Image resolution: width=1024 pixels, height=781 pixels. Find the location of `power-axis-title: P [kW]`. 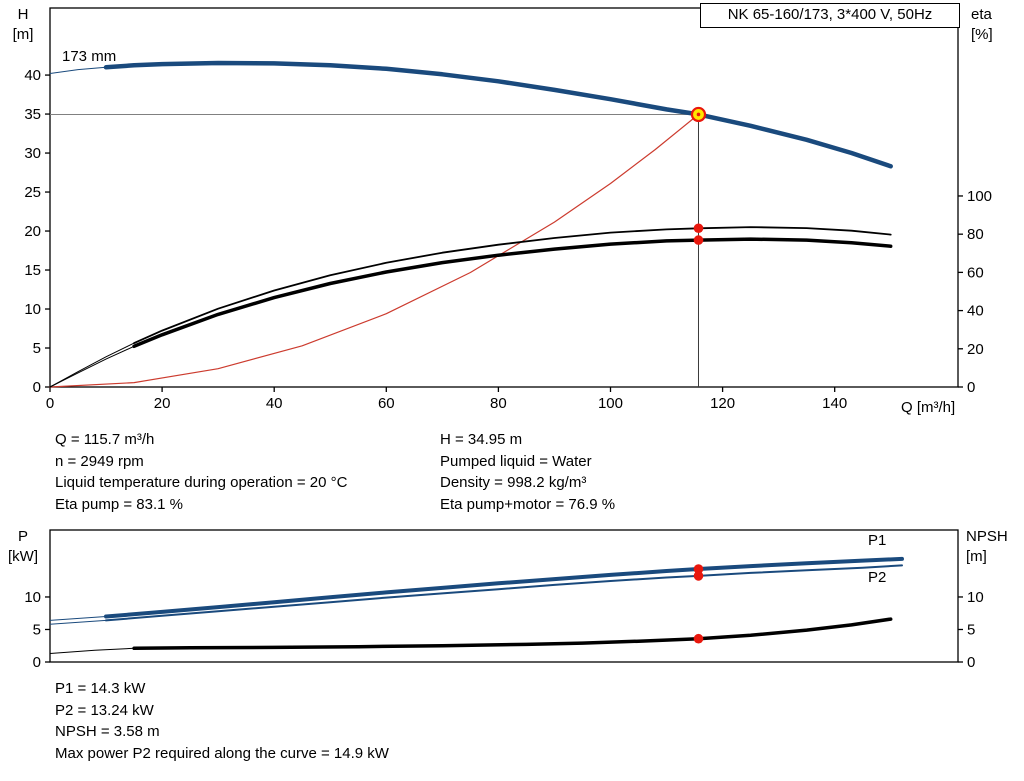

power-axis-title: P [kW] is located at coordinates (23, 547).